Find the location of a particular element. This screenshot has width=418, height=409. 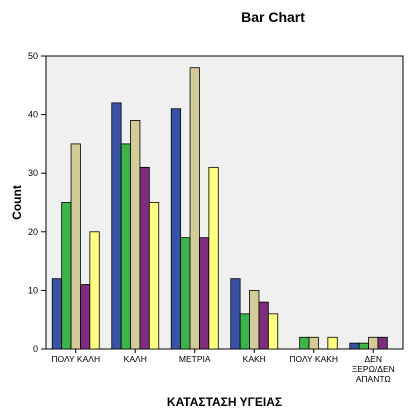

x-tick-label: ΠΟΛΥ ΚΑΛΗ is located at coordinates (75, 359).